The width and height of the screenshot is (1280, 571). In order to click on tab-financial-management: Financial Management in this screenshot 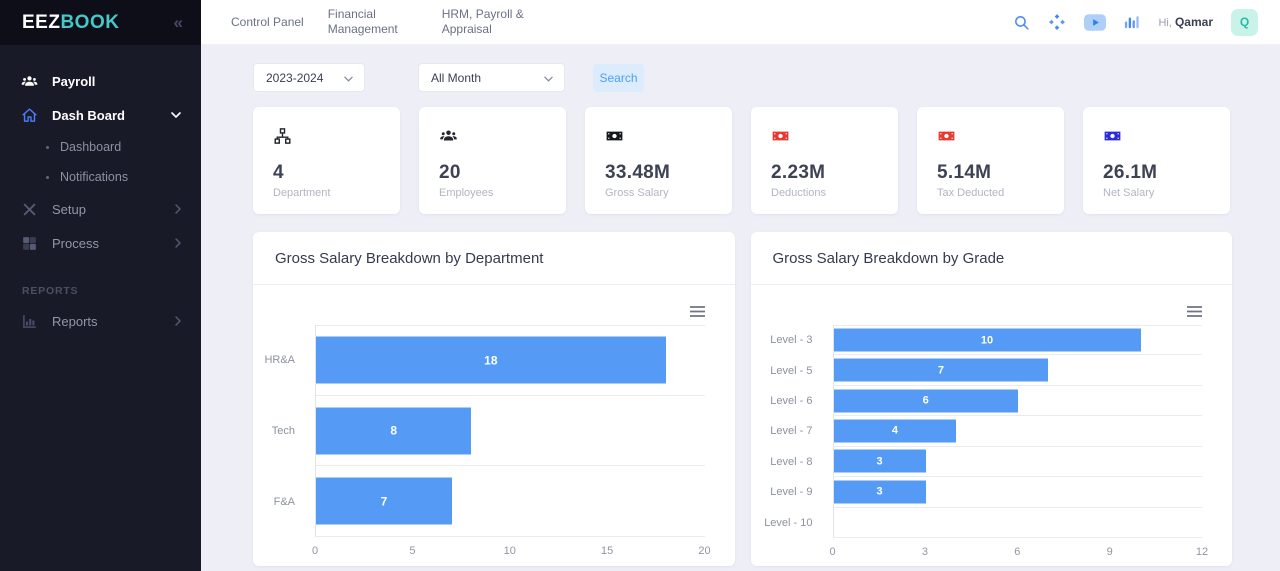, I will do `click(362, 21)`.